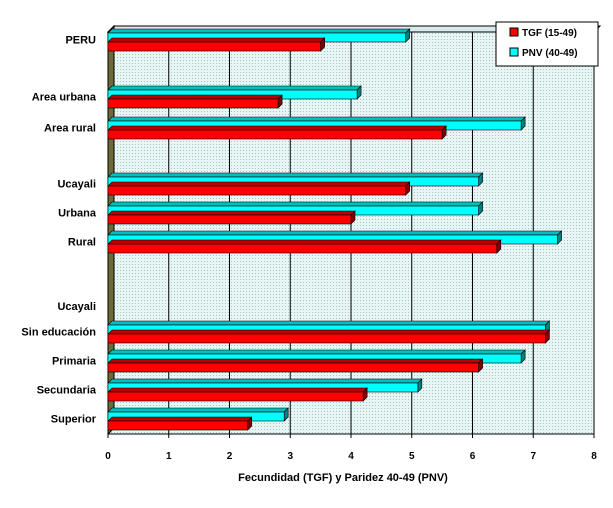  Describe the element at coordinates (77, 214) in the screenshot. I see `category-label: Urbana` at that location.